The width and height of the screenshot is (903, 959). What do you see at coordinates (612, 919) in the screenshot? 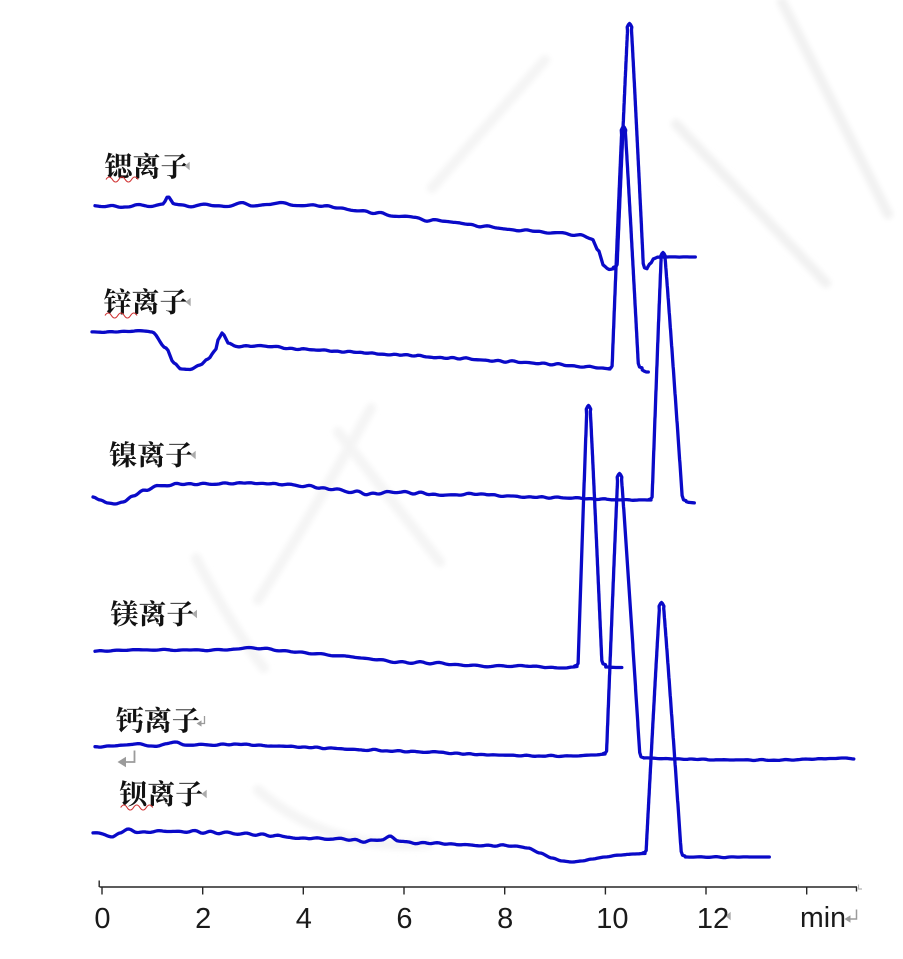
I see `svg-text: 10` at bounding box center [612, 919].